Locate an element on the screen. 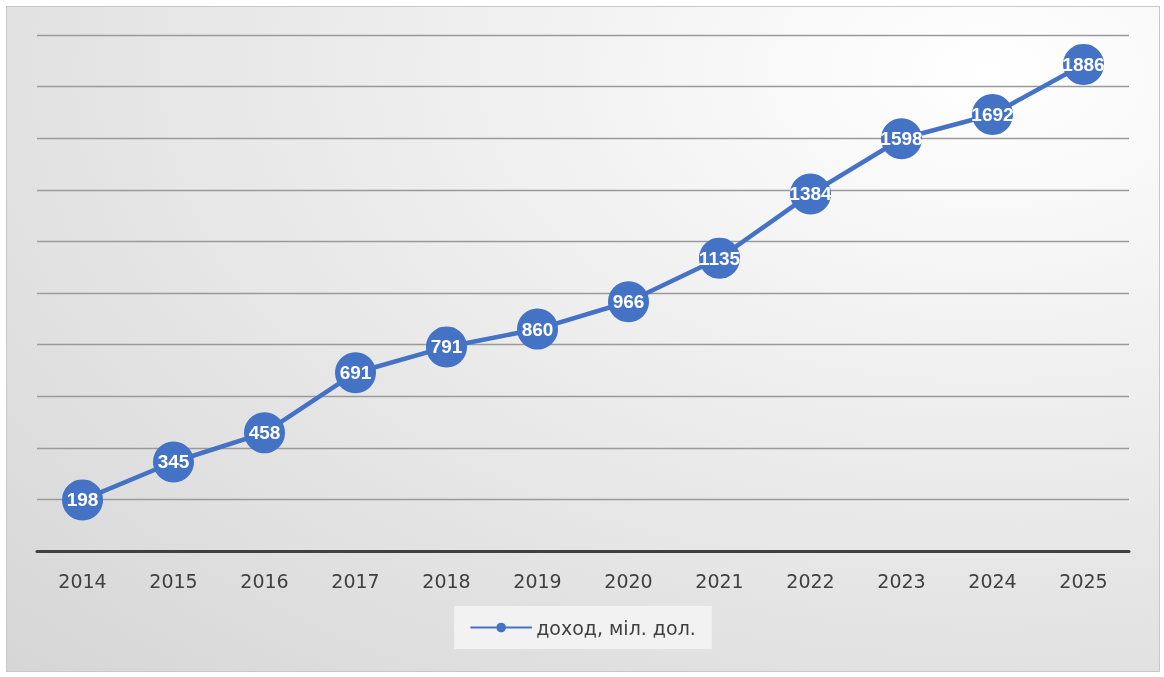  x-tick-label: 2024 is located at coordinates (992, 580).